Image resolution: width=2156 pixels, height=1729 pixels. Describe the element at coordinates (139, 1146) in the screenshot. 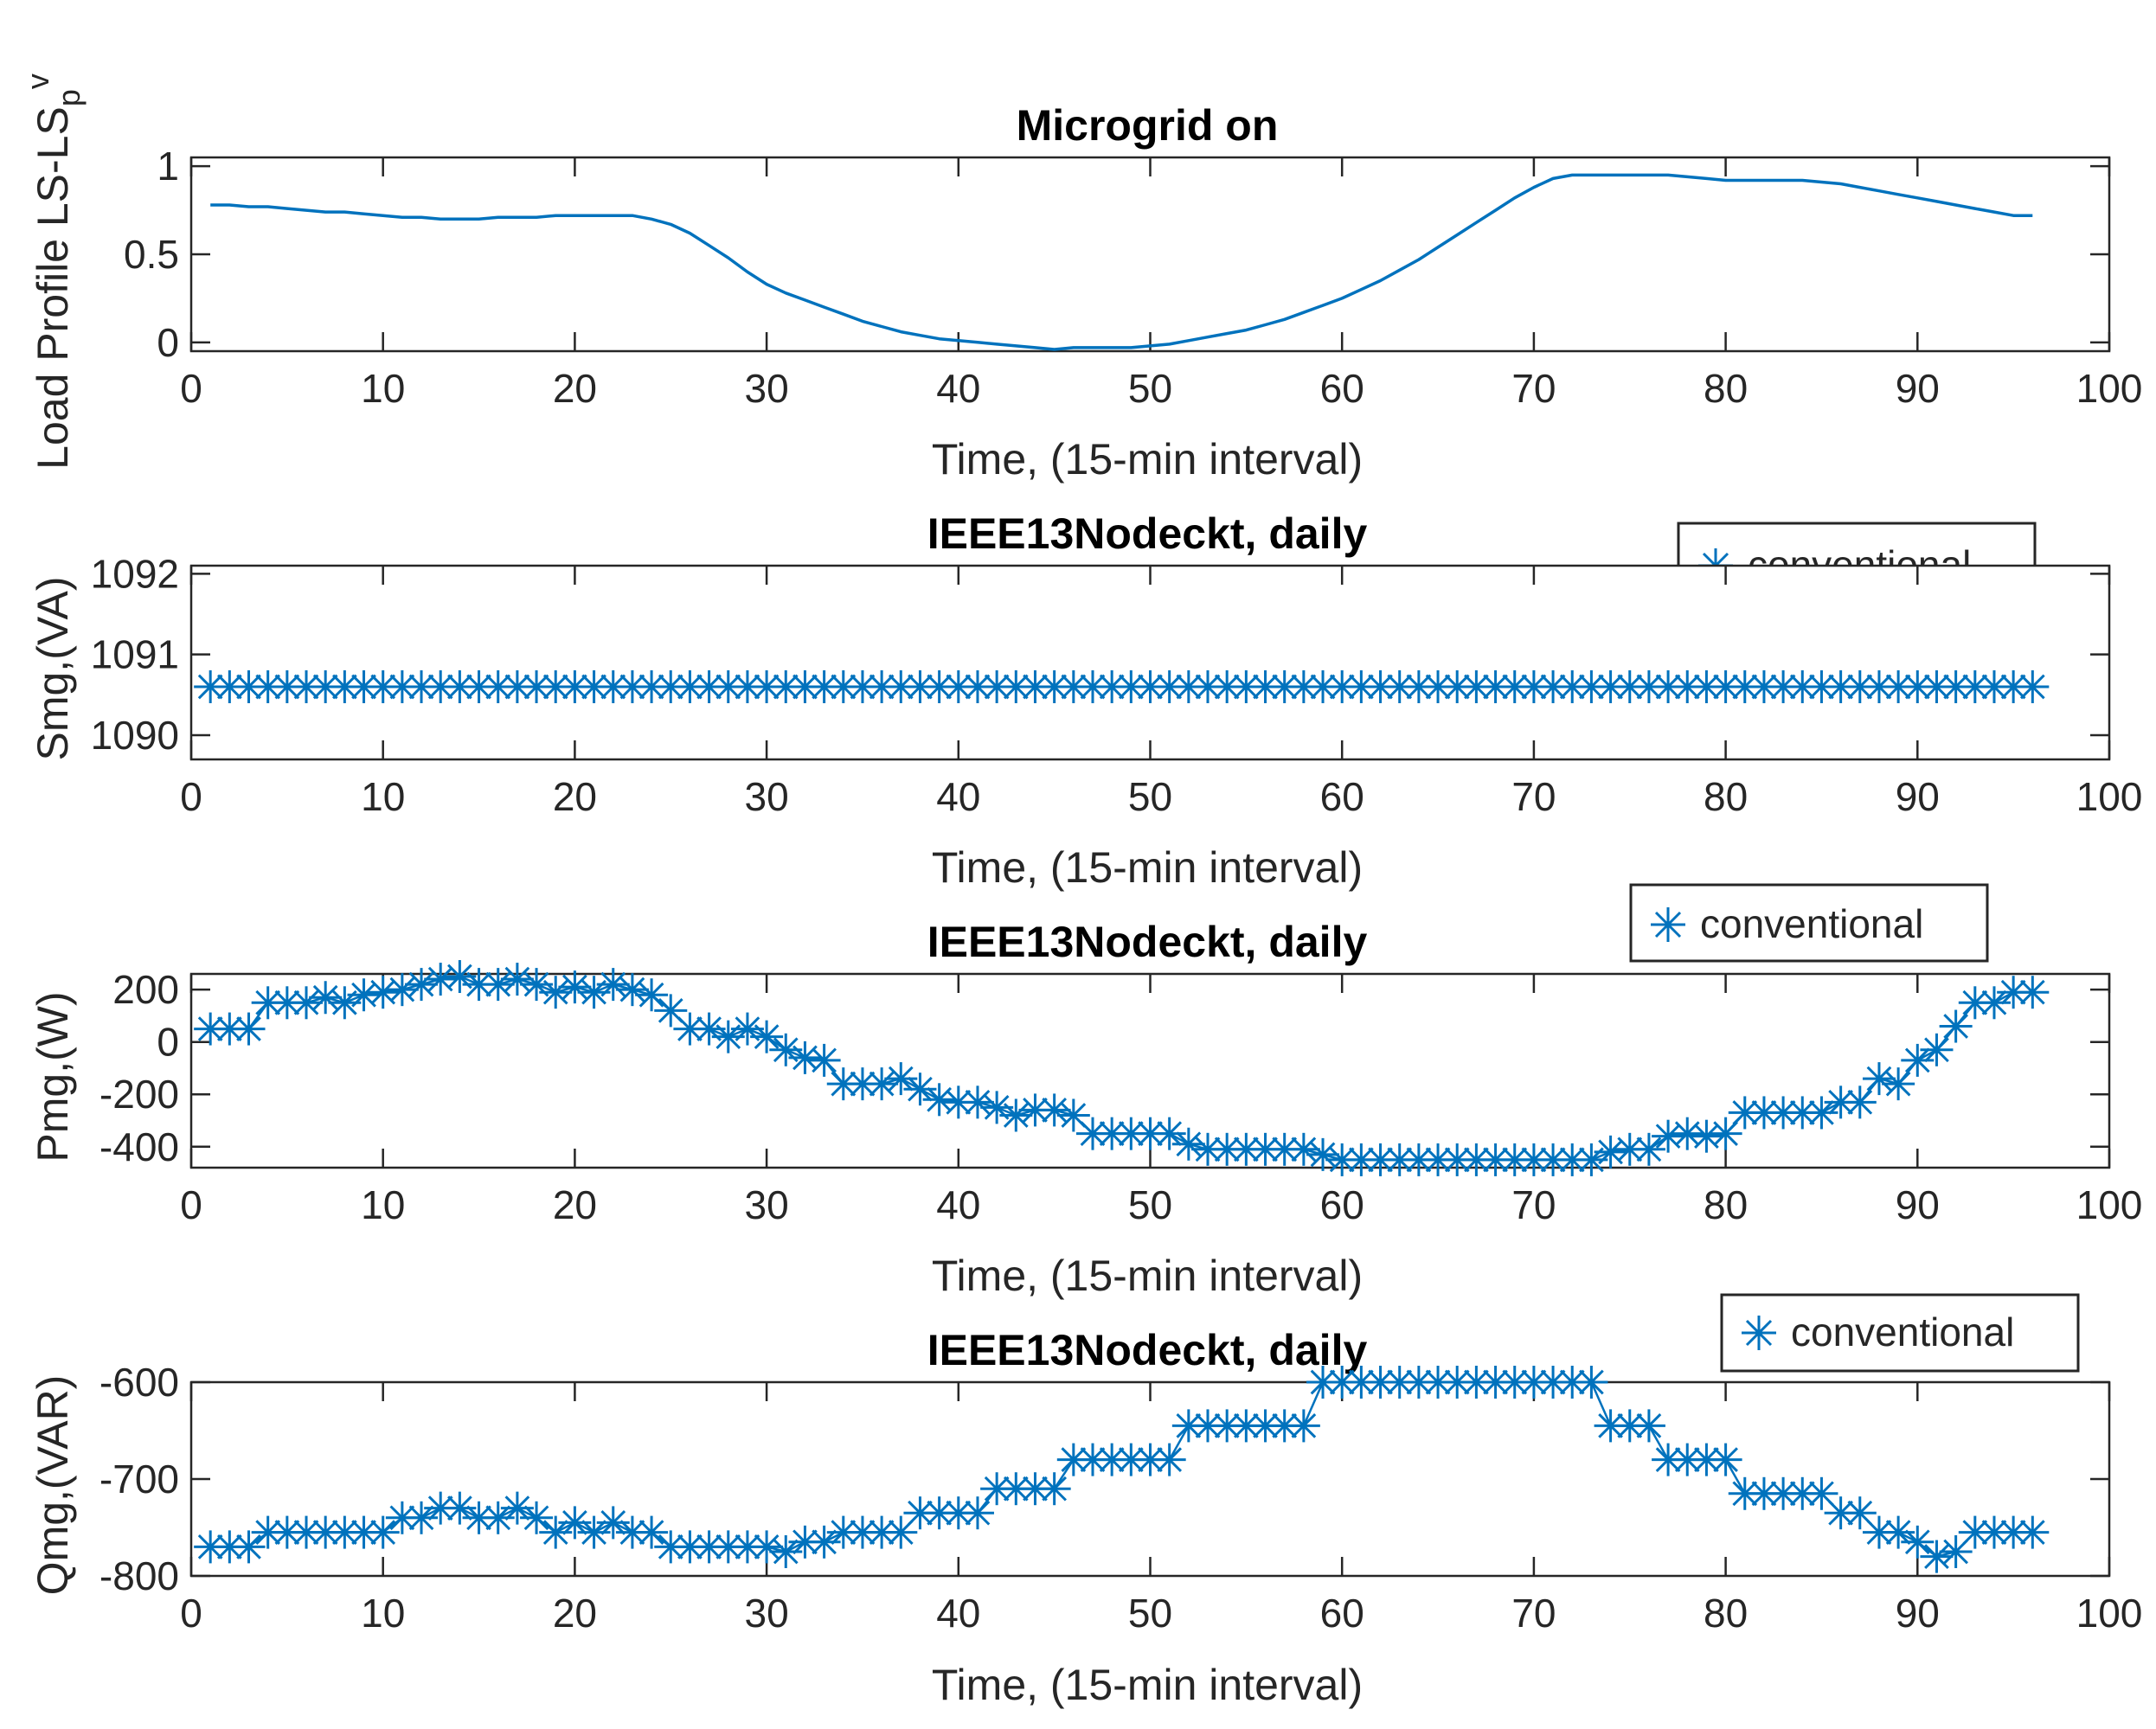

I see `y-tick-label: -400` at that location.